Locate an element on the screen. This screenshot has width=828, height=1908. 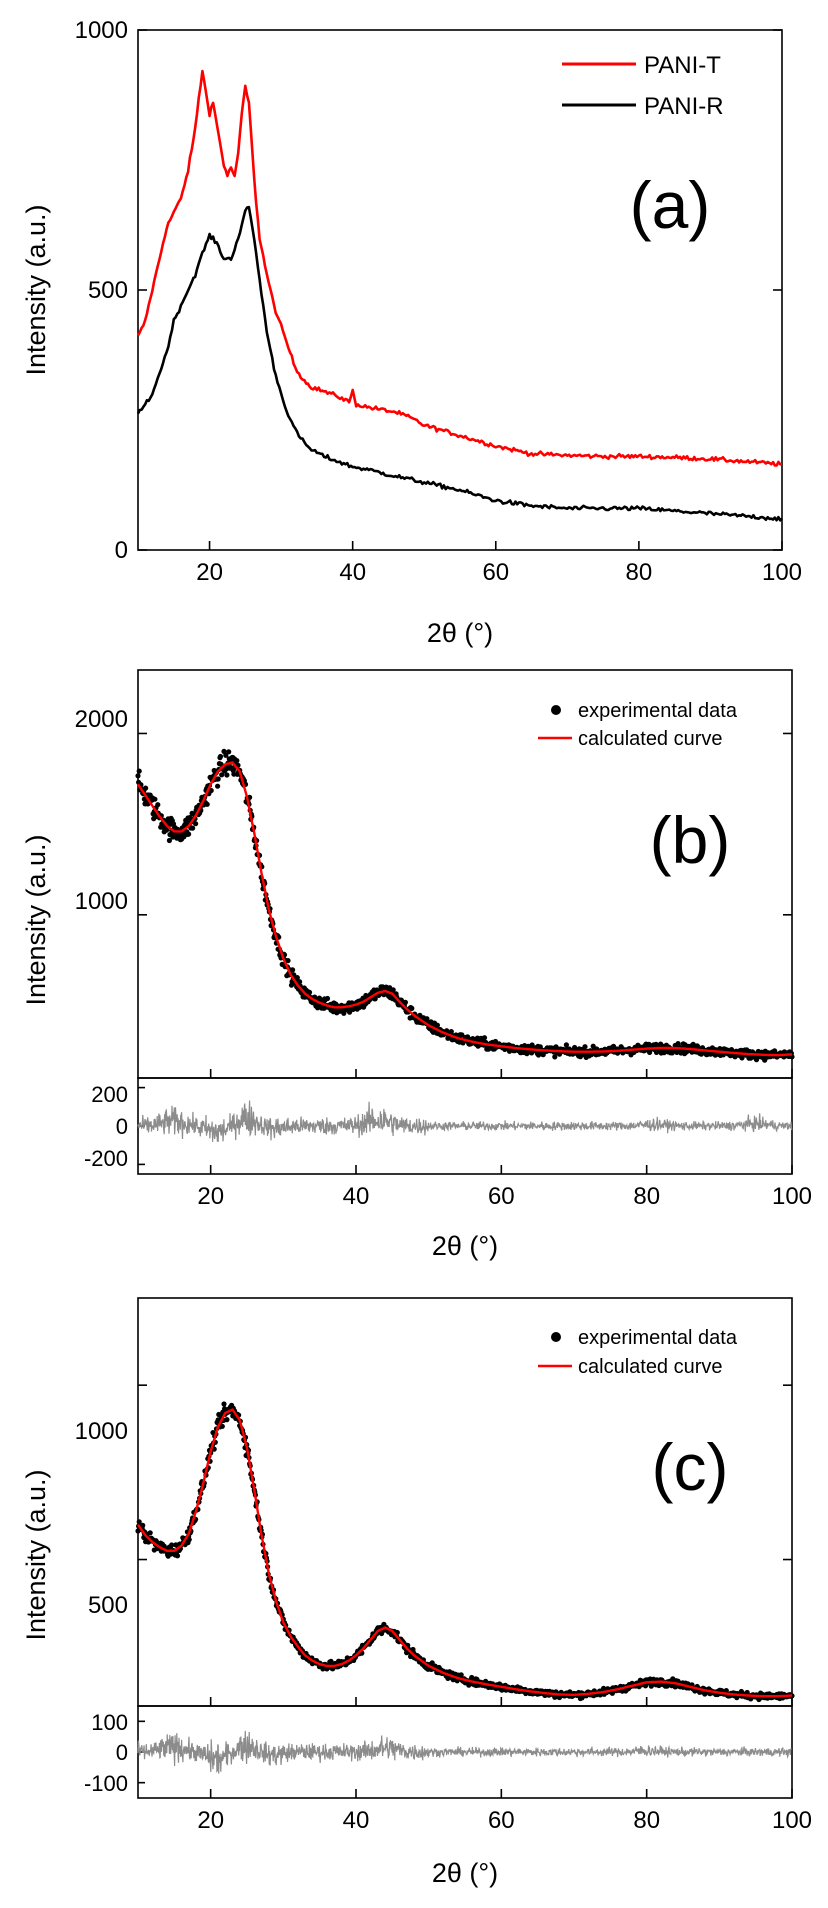
panel-b-xtick-60: 60 is located at coordinates (501, 1196).